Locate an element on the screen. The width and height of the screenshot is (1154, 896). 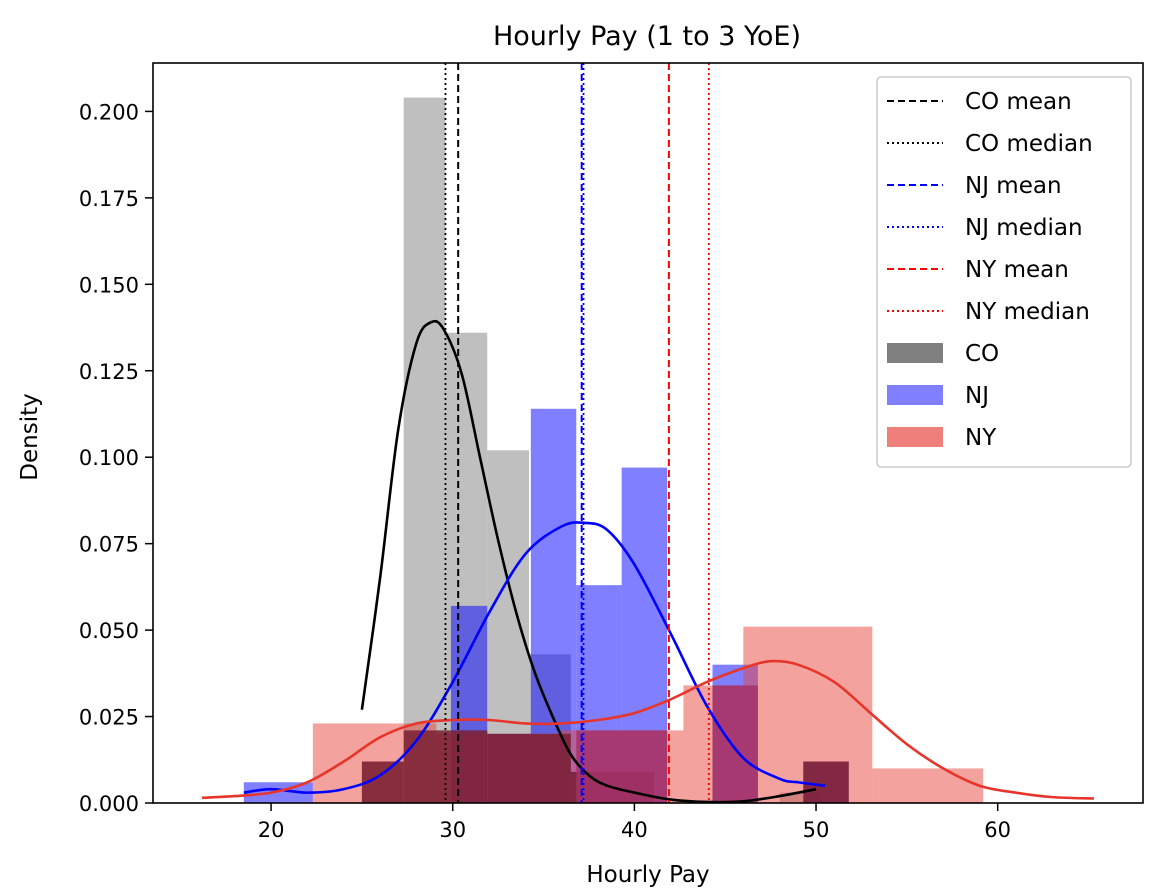
y-tick-label-4: 0.100 is located at coordinates (109, 458).